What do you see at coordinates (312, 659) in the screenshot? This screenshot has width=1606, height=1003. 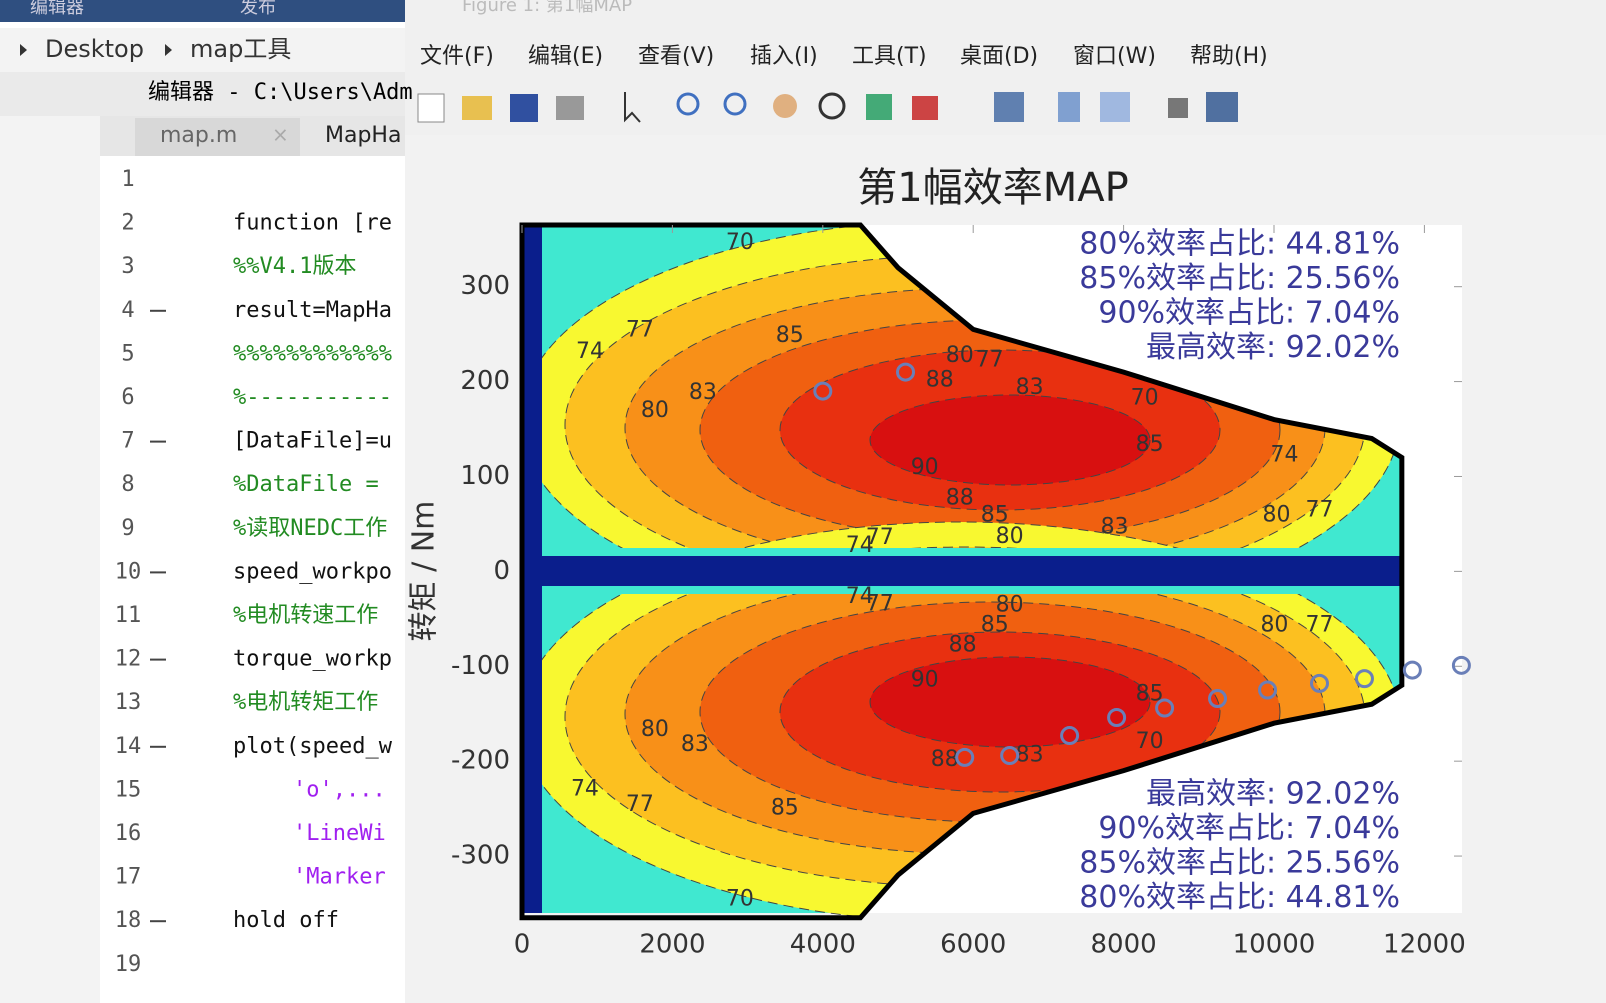 I see `code-line: torque_workp` at bounding box center [312, 659].